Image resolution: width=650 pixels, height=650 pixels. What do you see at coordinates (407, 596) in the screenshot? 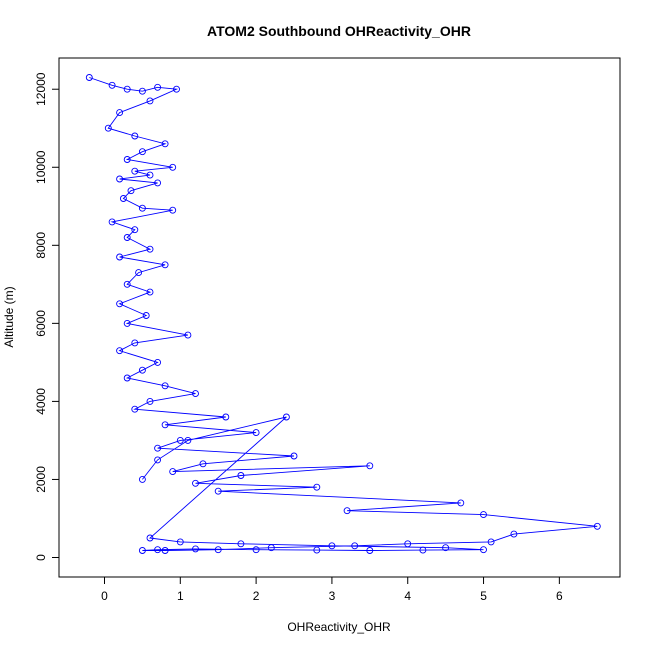
I see `x-tick-label: 4` at bounding box center [407, 596].